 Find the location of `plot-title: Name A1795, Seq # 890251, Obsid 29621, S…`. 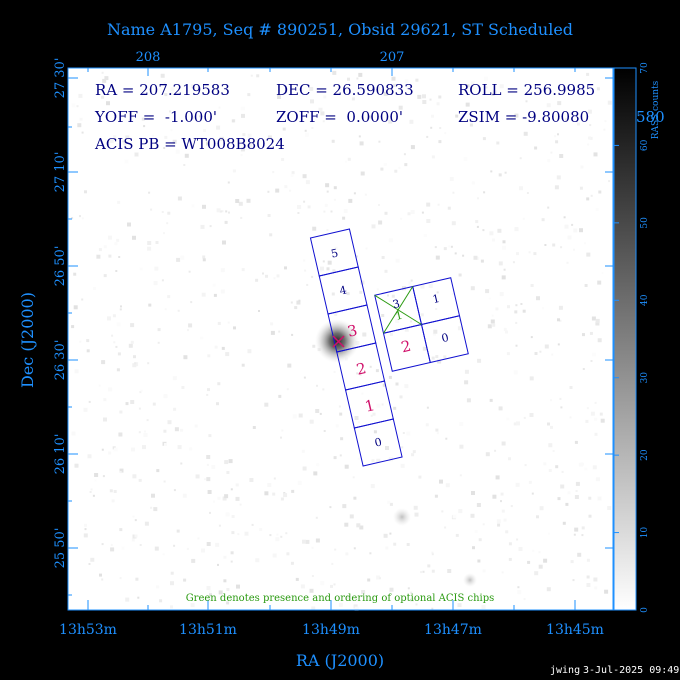

plot-title: Name A1795, Seq # 890251, Obsid 29621, S… is located at coordinates (340, 29).